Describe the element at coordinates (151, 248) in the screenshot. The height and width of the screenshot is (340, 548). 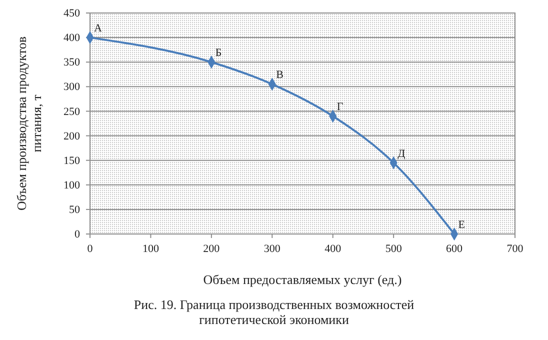
I see `x-tick-label: 100` at that location.